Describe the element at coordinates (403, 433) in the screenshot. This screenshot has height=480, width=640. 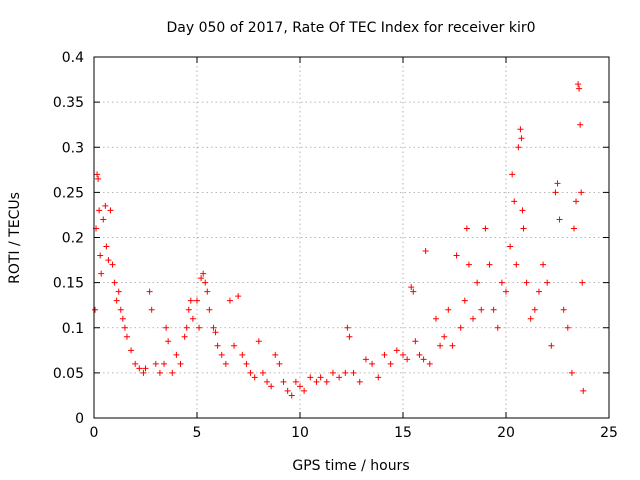
I see `x-tick-label: 15` at that location.